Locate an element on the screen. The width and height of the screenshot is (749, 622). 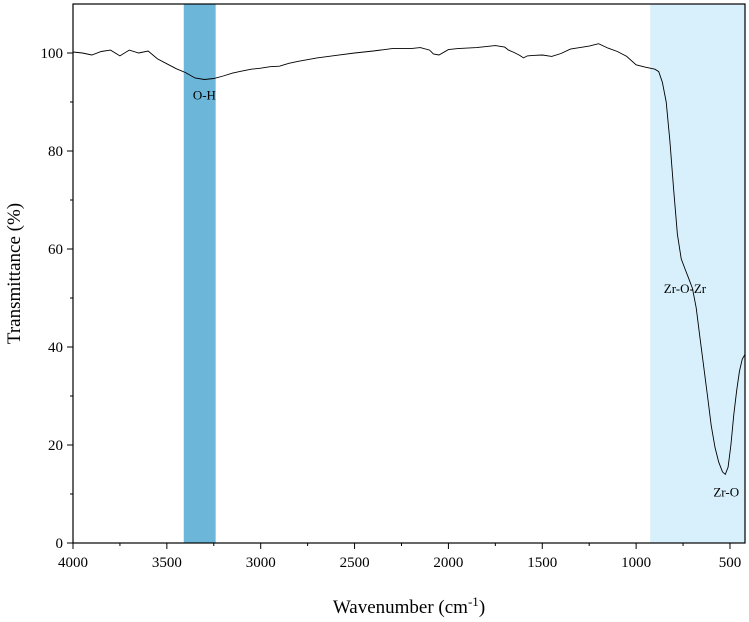
x-tick-label: 3000 is located at coordinates (261, 563).